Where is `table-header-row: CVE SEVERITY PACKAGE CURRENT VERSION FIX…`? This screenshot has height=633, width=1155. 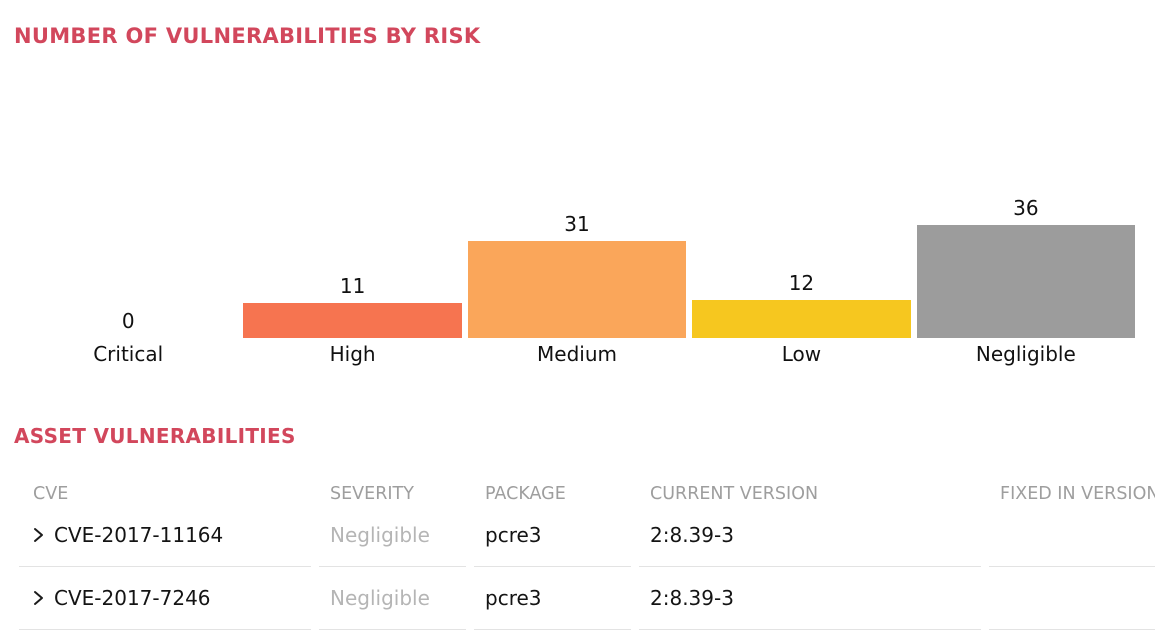
table-header-row: CVE SEVERITY PACKAGE CURRENT VERSION FIX… is located at coordinates (585, 494).